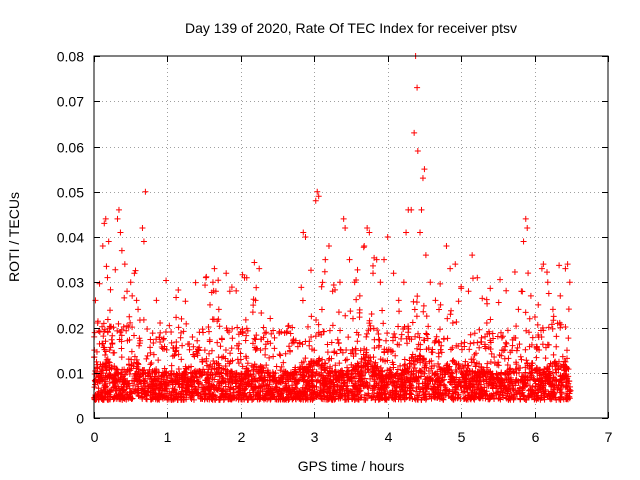  What do you see at coordinates (609, 437) in the screenshot?
I see `x-tick-label: 7` at bounding box center [609, 437].